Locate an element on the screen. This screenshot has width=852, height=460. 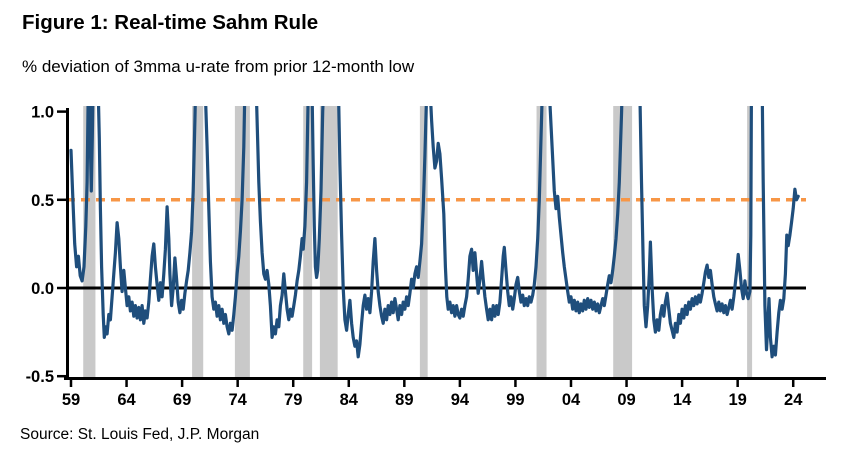
x-tick-label: 04 is located at coordinates (571, 400).